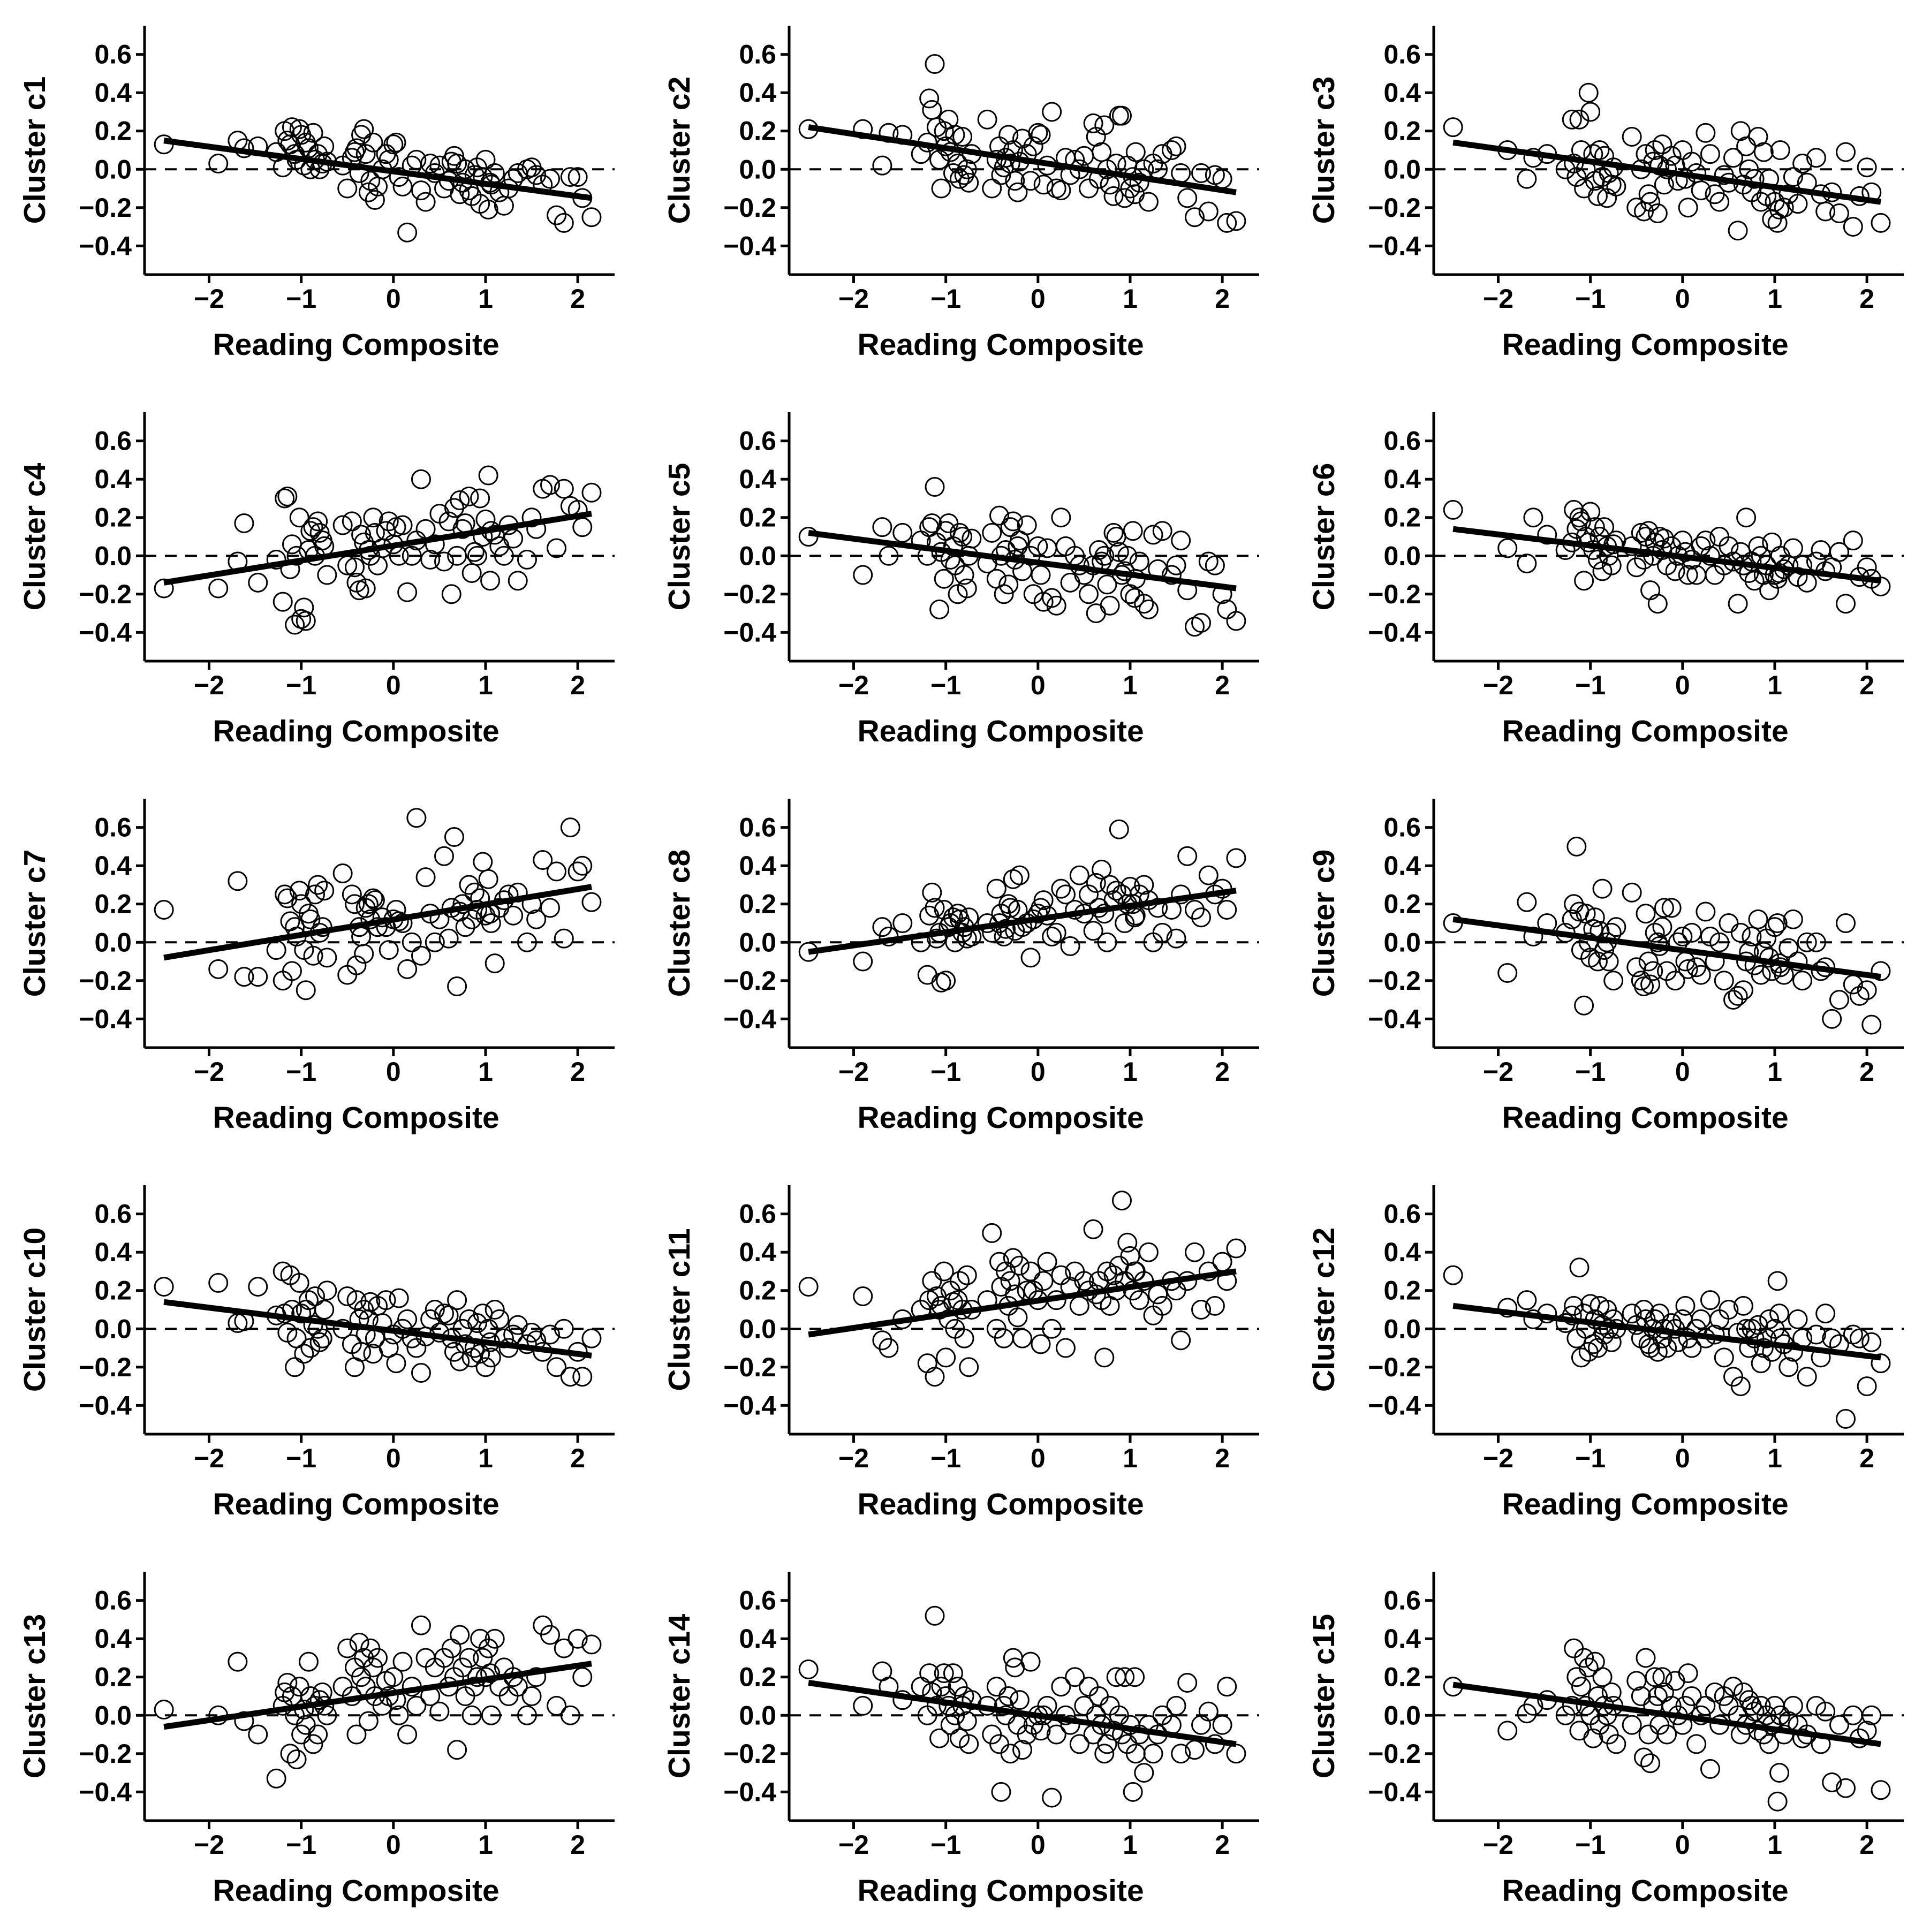 The height and width of the screenshot is (1932, 1930). What do you see at coordinates (105, 1754) in the screenshot?
I see `y-tick-label: −0.2` at bounding box center [105, 1754].